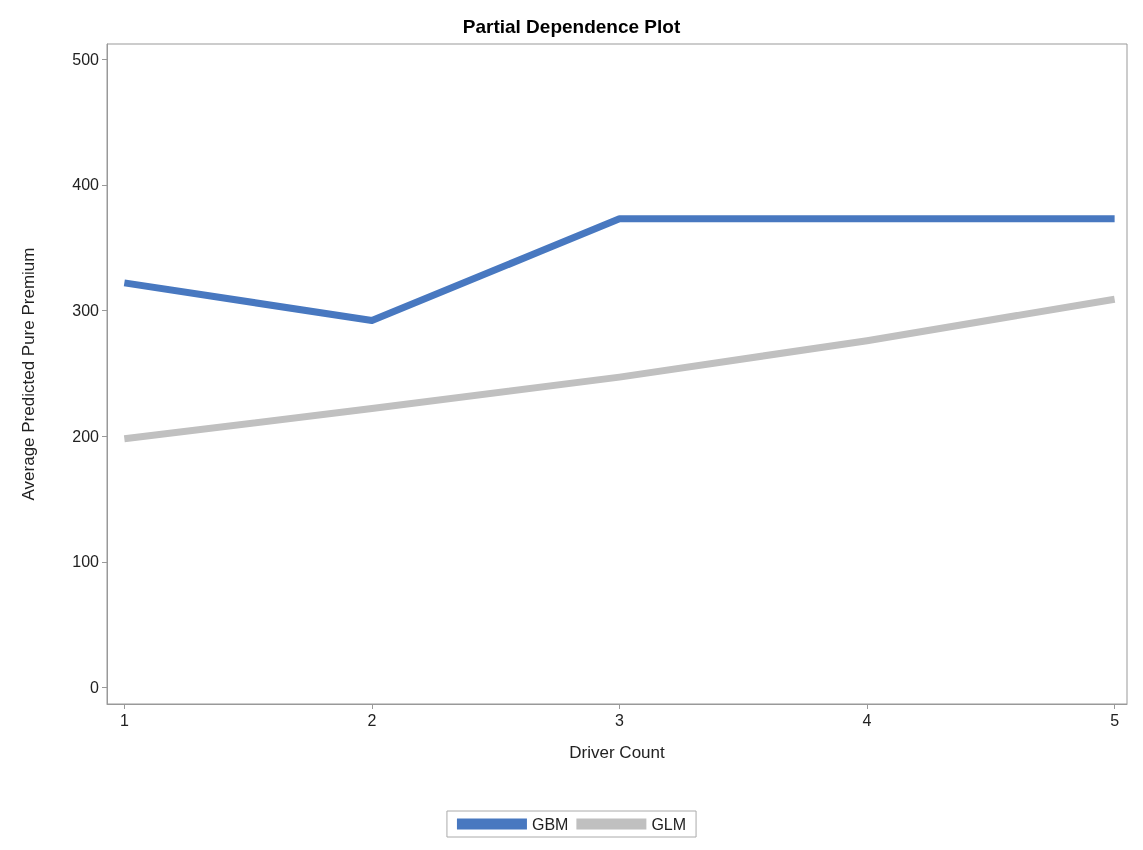 This screenshot has height=850, width=1143. I want to click on x-tick-label: 2, so click(372, 720).